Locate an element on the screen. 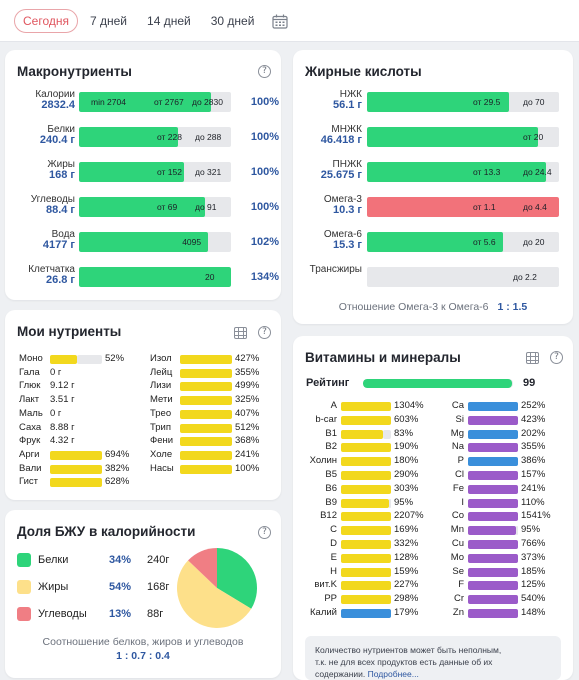 This screenshot has width=579, height=680. nutrient-value: 355% is located at coordinates (247, 372).